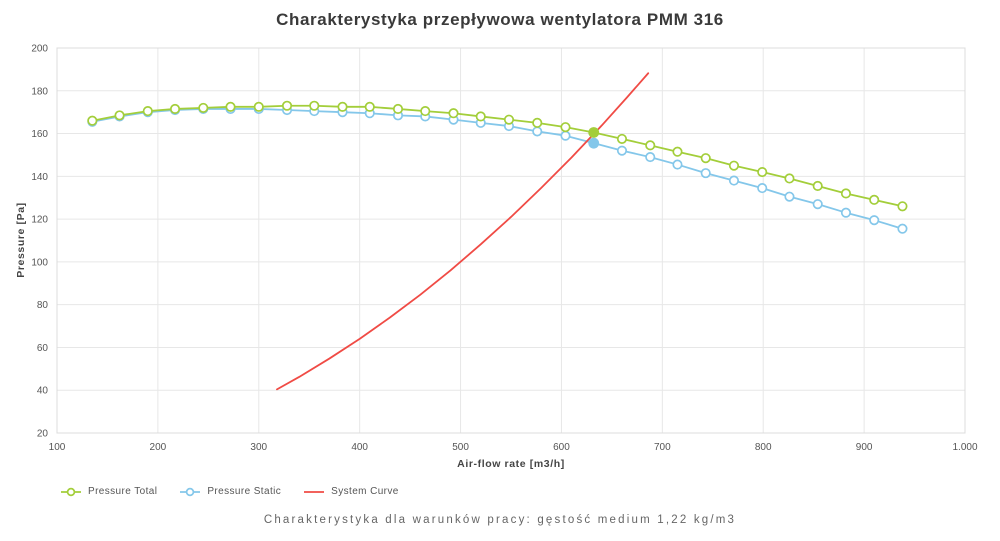 The image size is (1000, 541). Describe the element at coordinates (244, 491) in the screenshot. I see `legend-label-pressure-static: Pressure Static` at that location.